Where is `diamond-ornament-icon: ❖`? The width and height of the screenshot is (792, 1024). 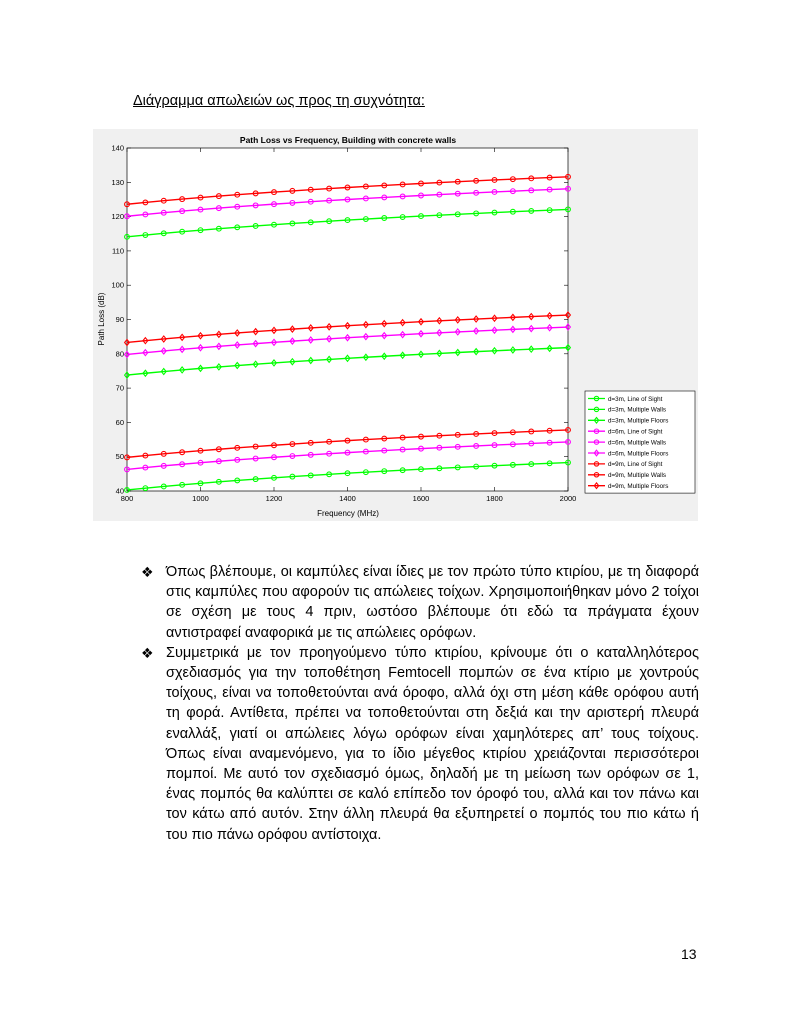
diamond-ornament-icon: ❖ is located at coordinates (147, 572).